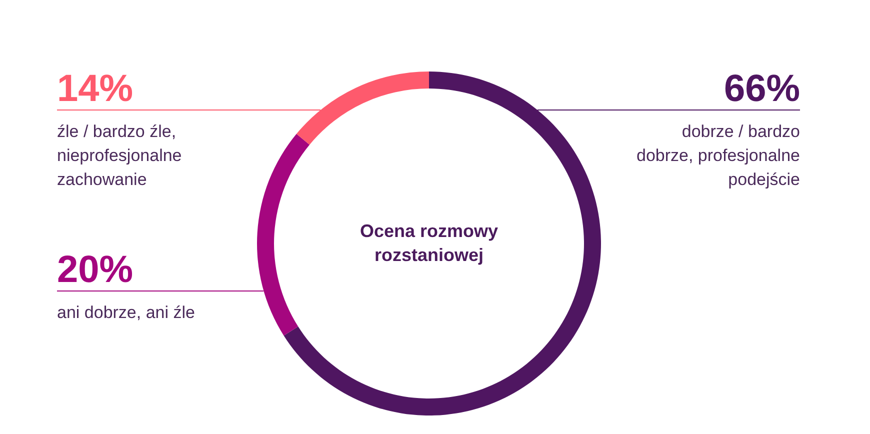 The height and width of the screenshot is (434, 870). Describe the element at coordinates (429, 243) in the screenshot. I see `text: Ocena rozmowy rozstaniowej` at that location.